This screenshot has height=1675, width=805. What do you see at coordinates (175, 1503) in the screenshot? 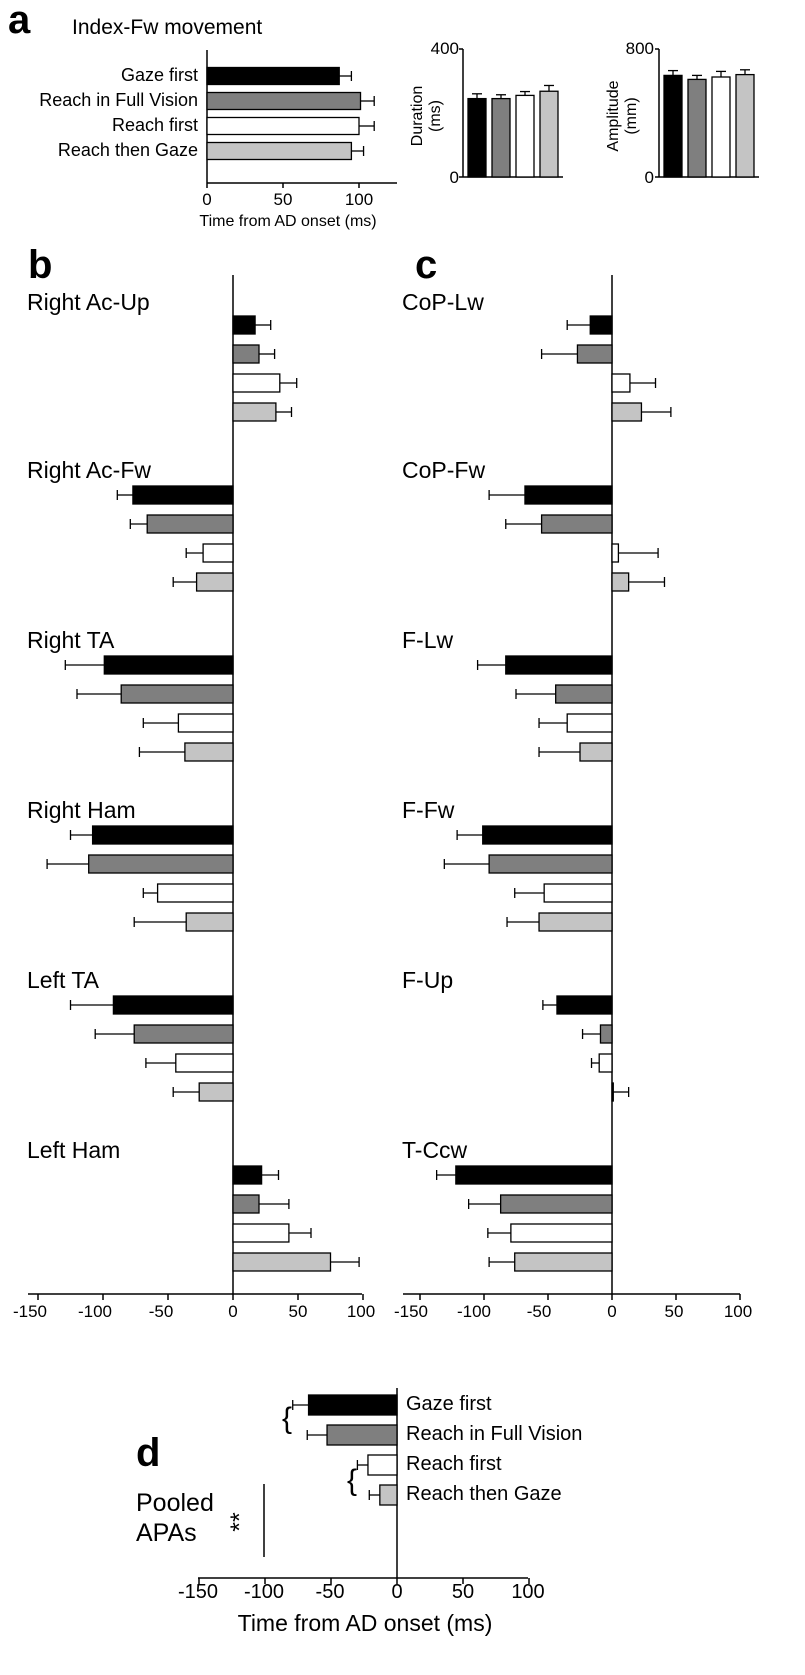
I see `d-pooled-label: Pooled` at bounding box center [175, 1503].